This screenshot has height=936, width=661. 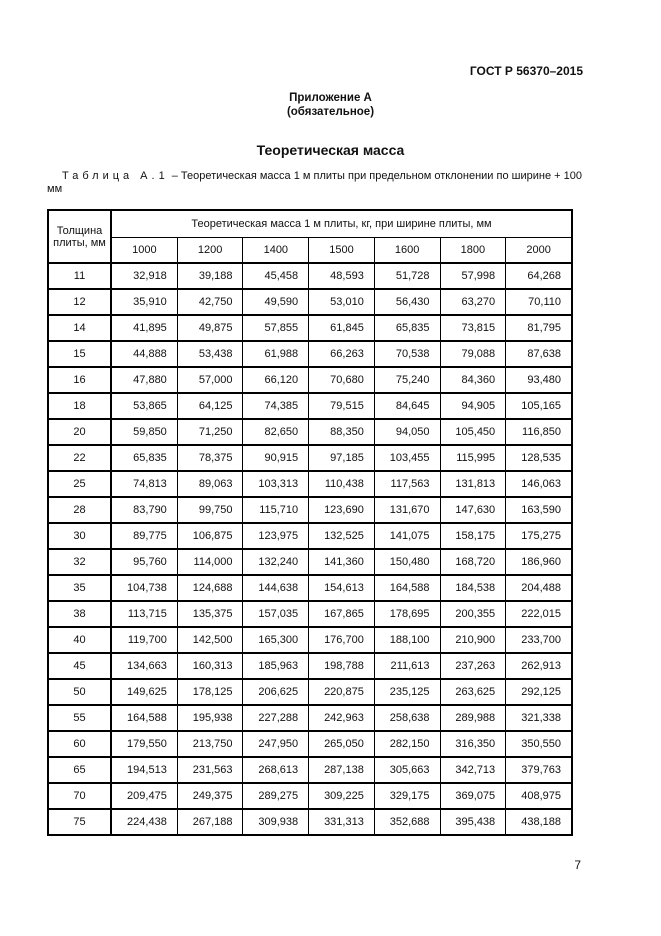 I want to click on mass-cell: 287,138, so click(x=341, y=770).